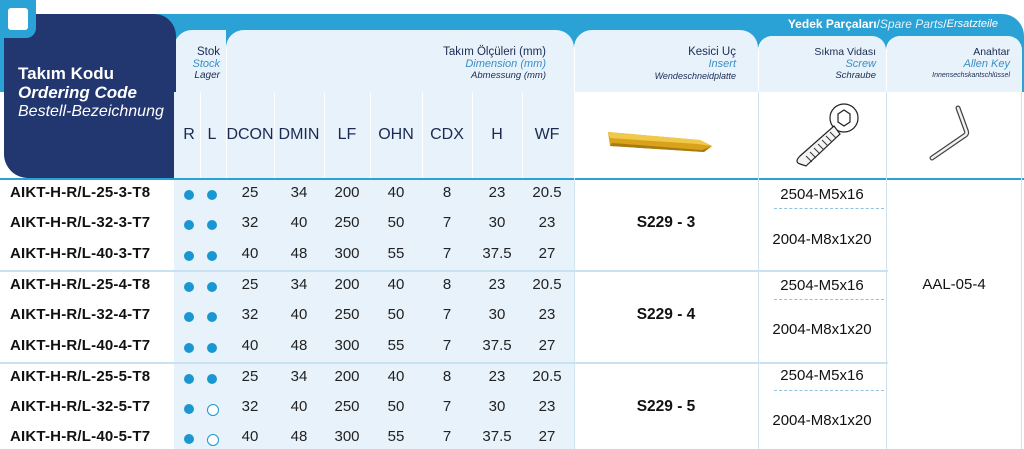  I want to click on insert-en: Insert, so click(722, 64).